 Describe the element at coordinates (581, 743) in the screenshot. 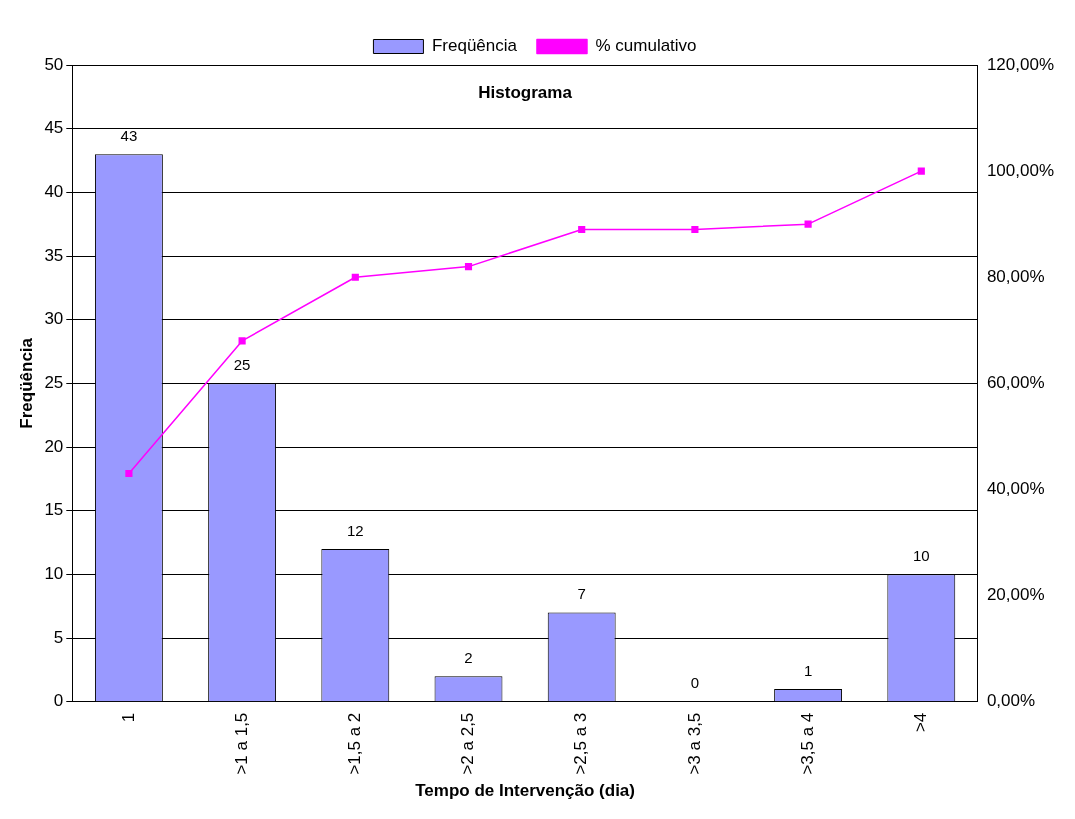

I see `x-tick-label: >2,5 a 3` at that location.